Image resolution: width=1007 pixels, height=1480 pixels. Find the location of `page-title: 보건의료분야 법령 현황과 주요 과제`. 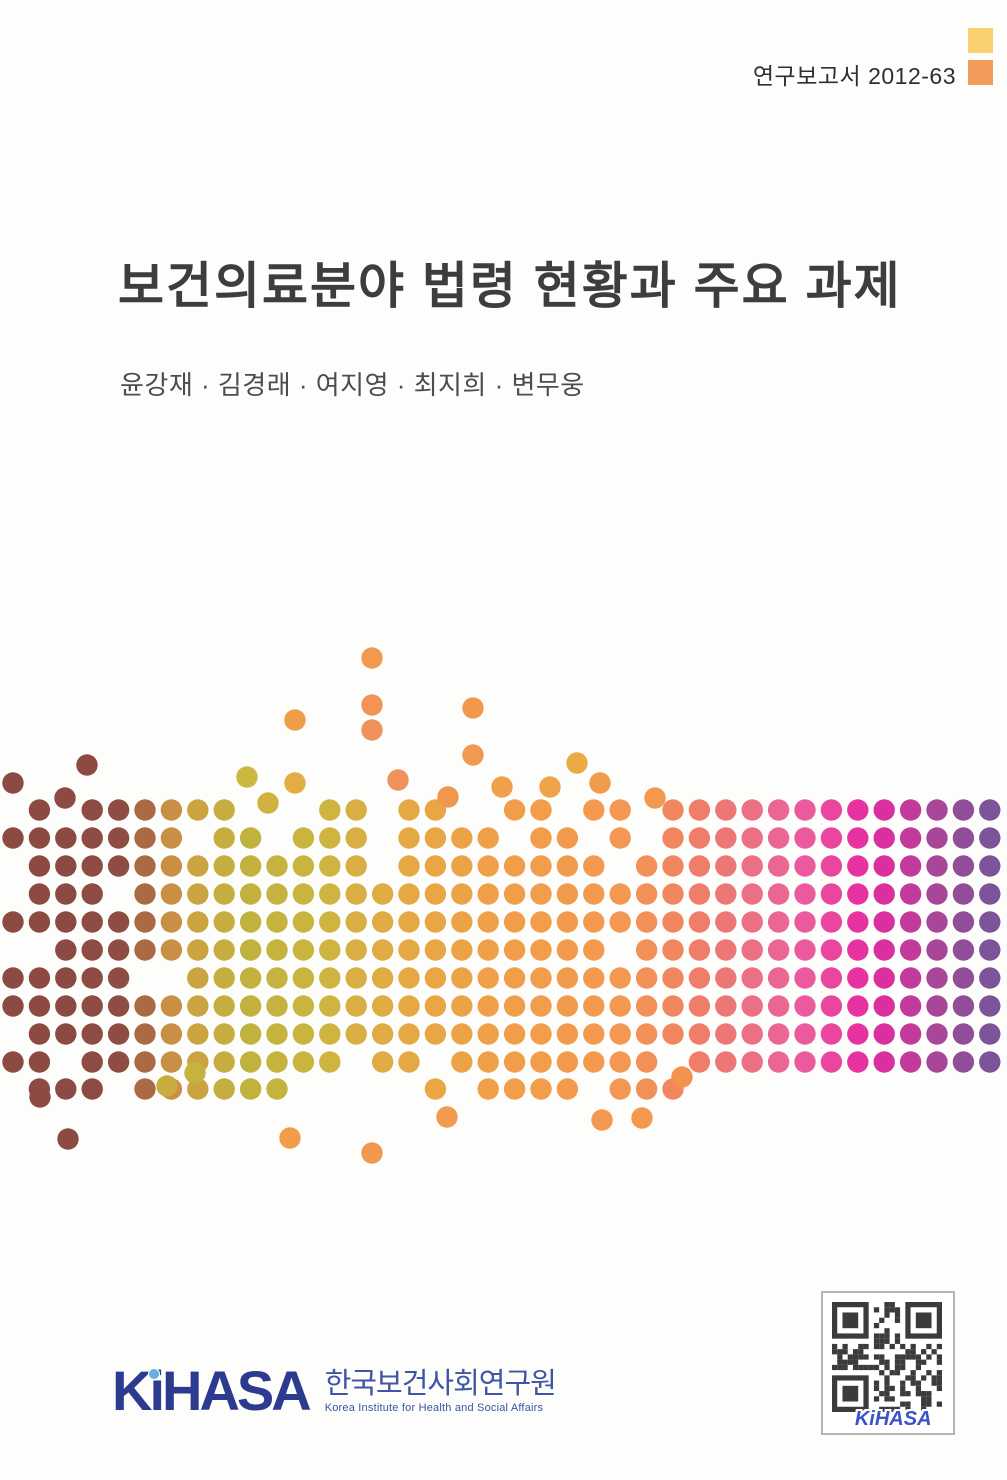

page-title: 보건의료분야 법령 현황과 주요 과제 is located at coordinates (510, 286).